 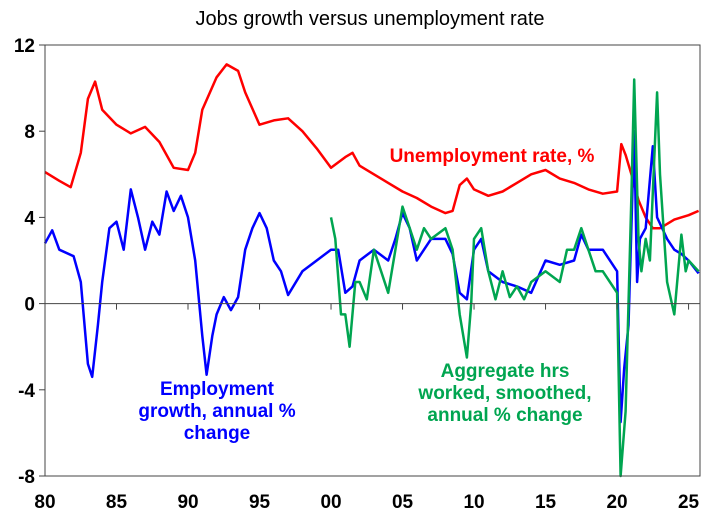 I want to click on y-tick-label: 8, so click(x=29, y=132).